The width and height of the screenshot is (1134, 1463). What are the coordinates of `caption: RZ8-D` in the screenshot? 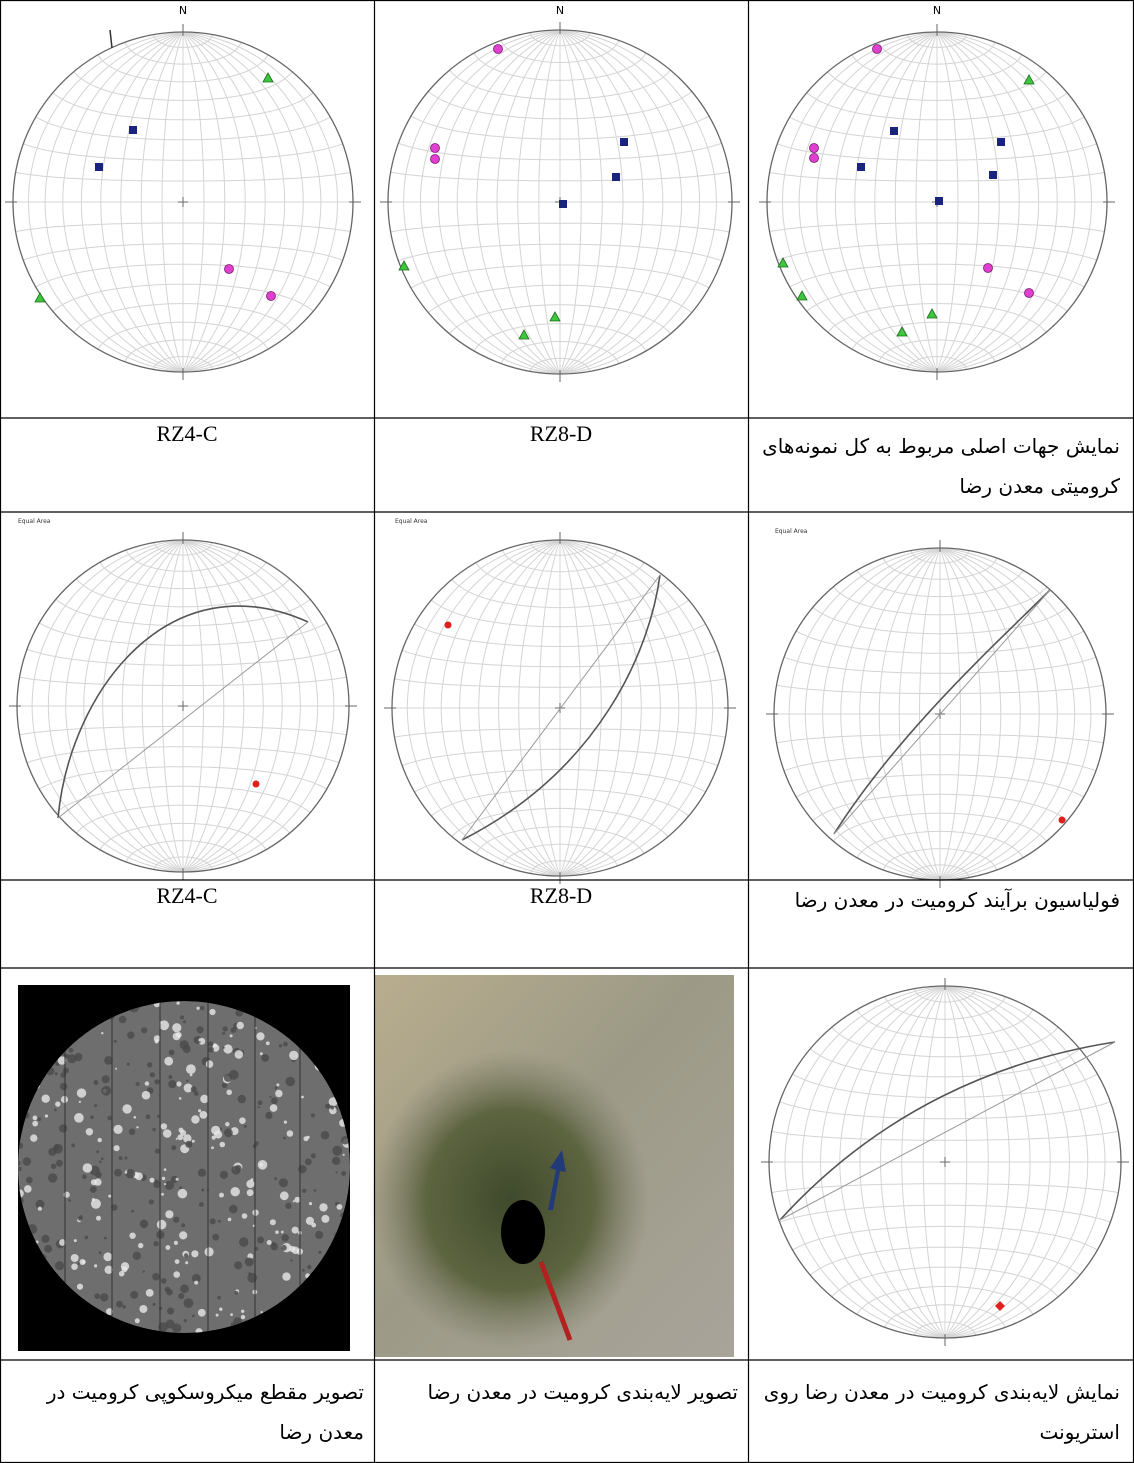 It's located at (561, 433).